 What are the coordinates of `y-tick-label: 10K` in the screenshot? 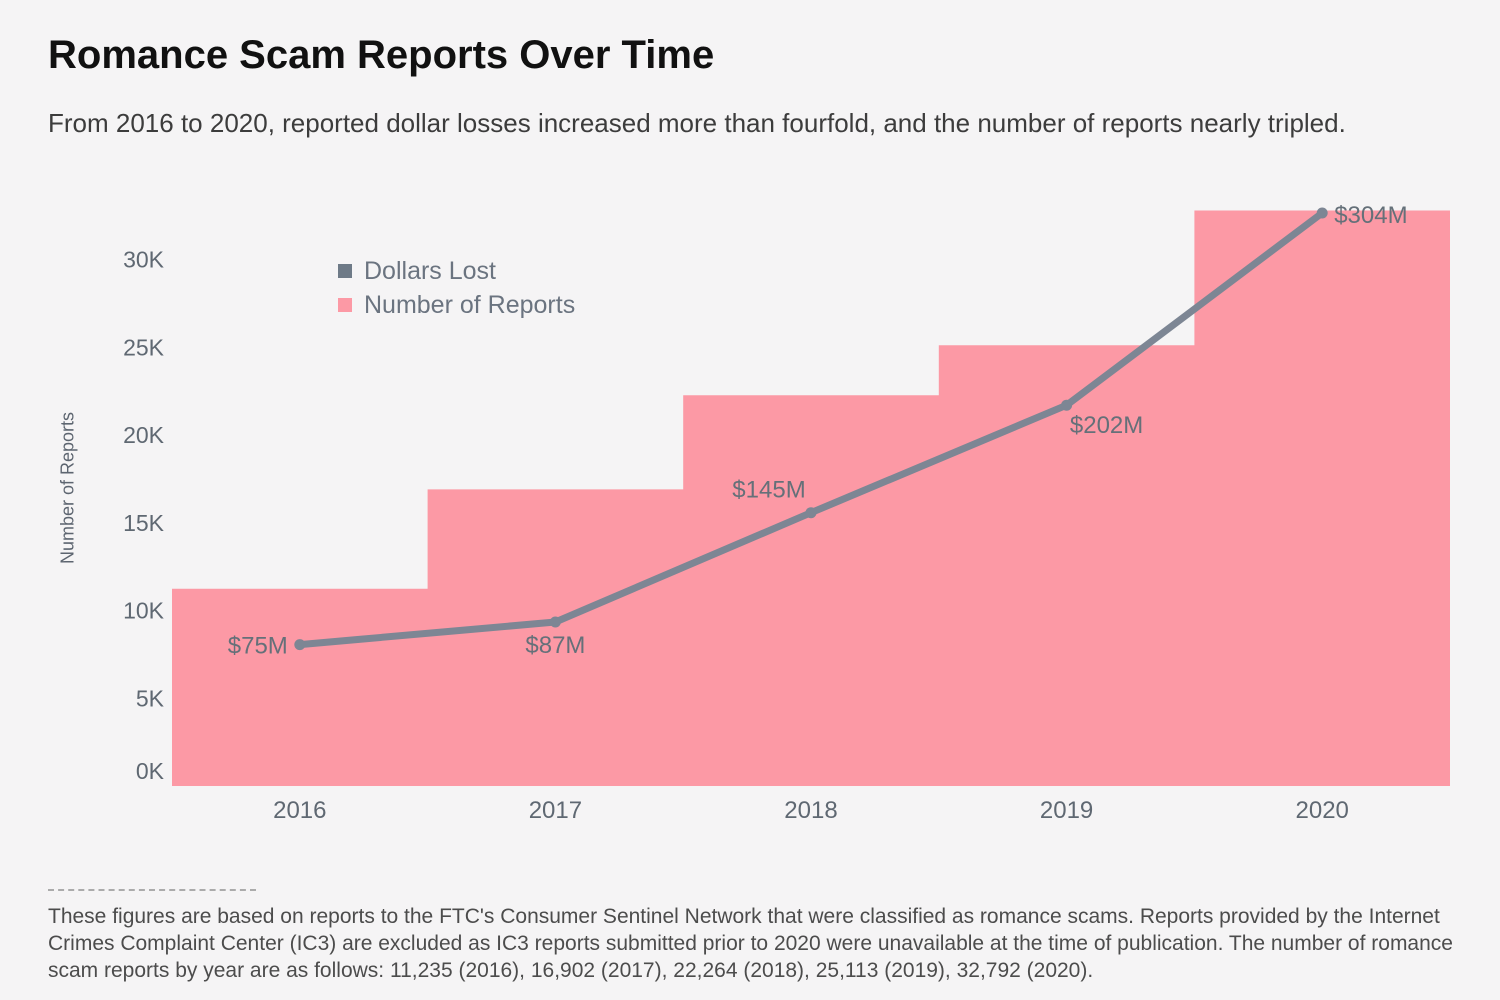 It's located at (144, 611).